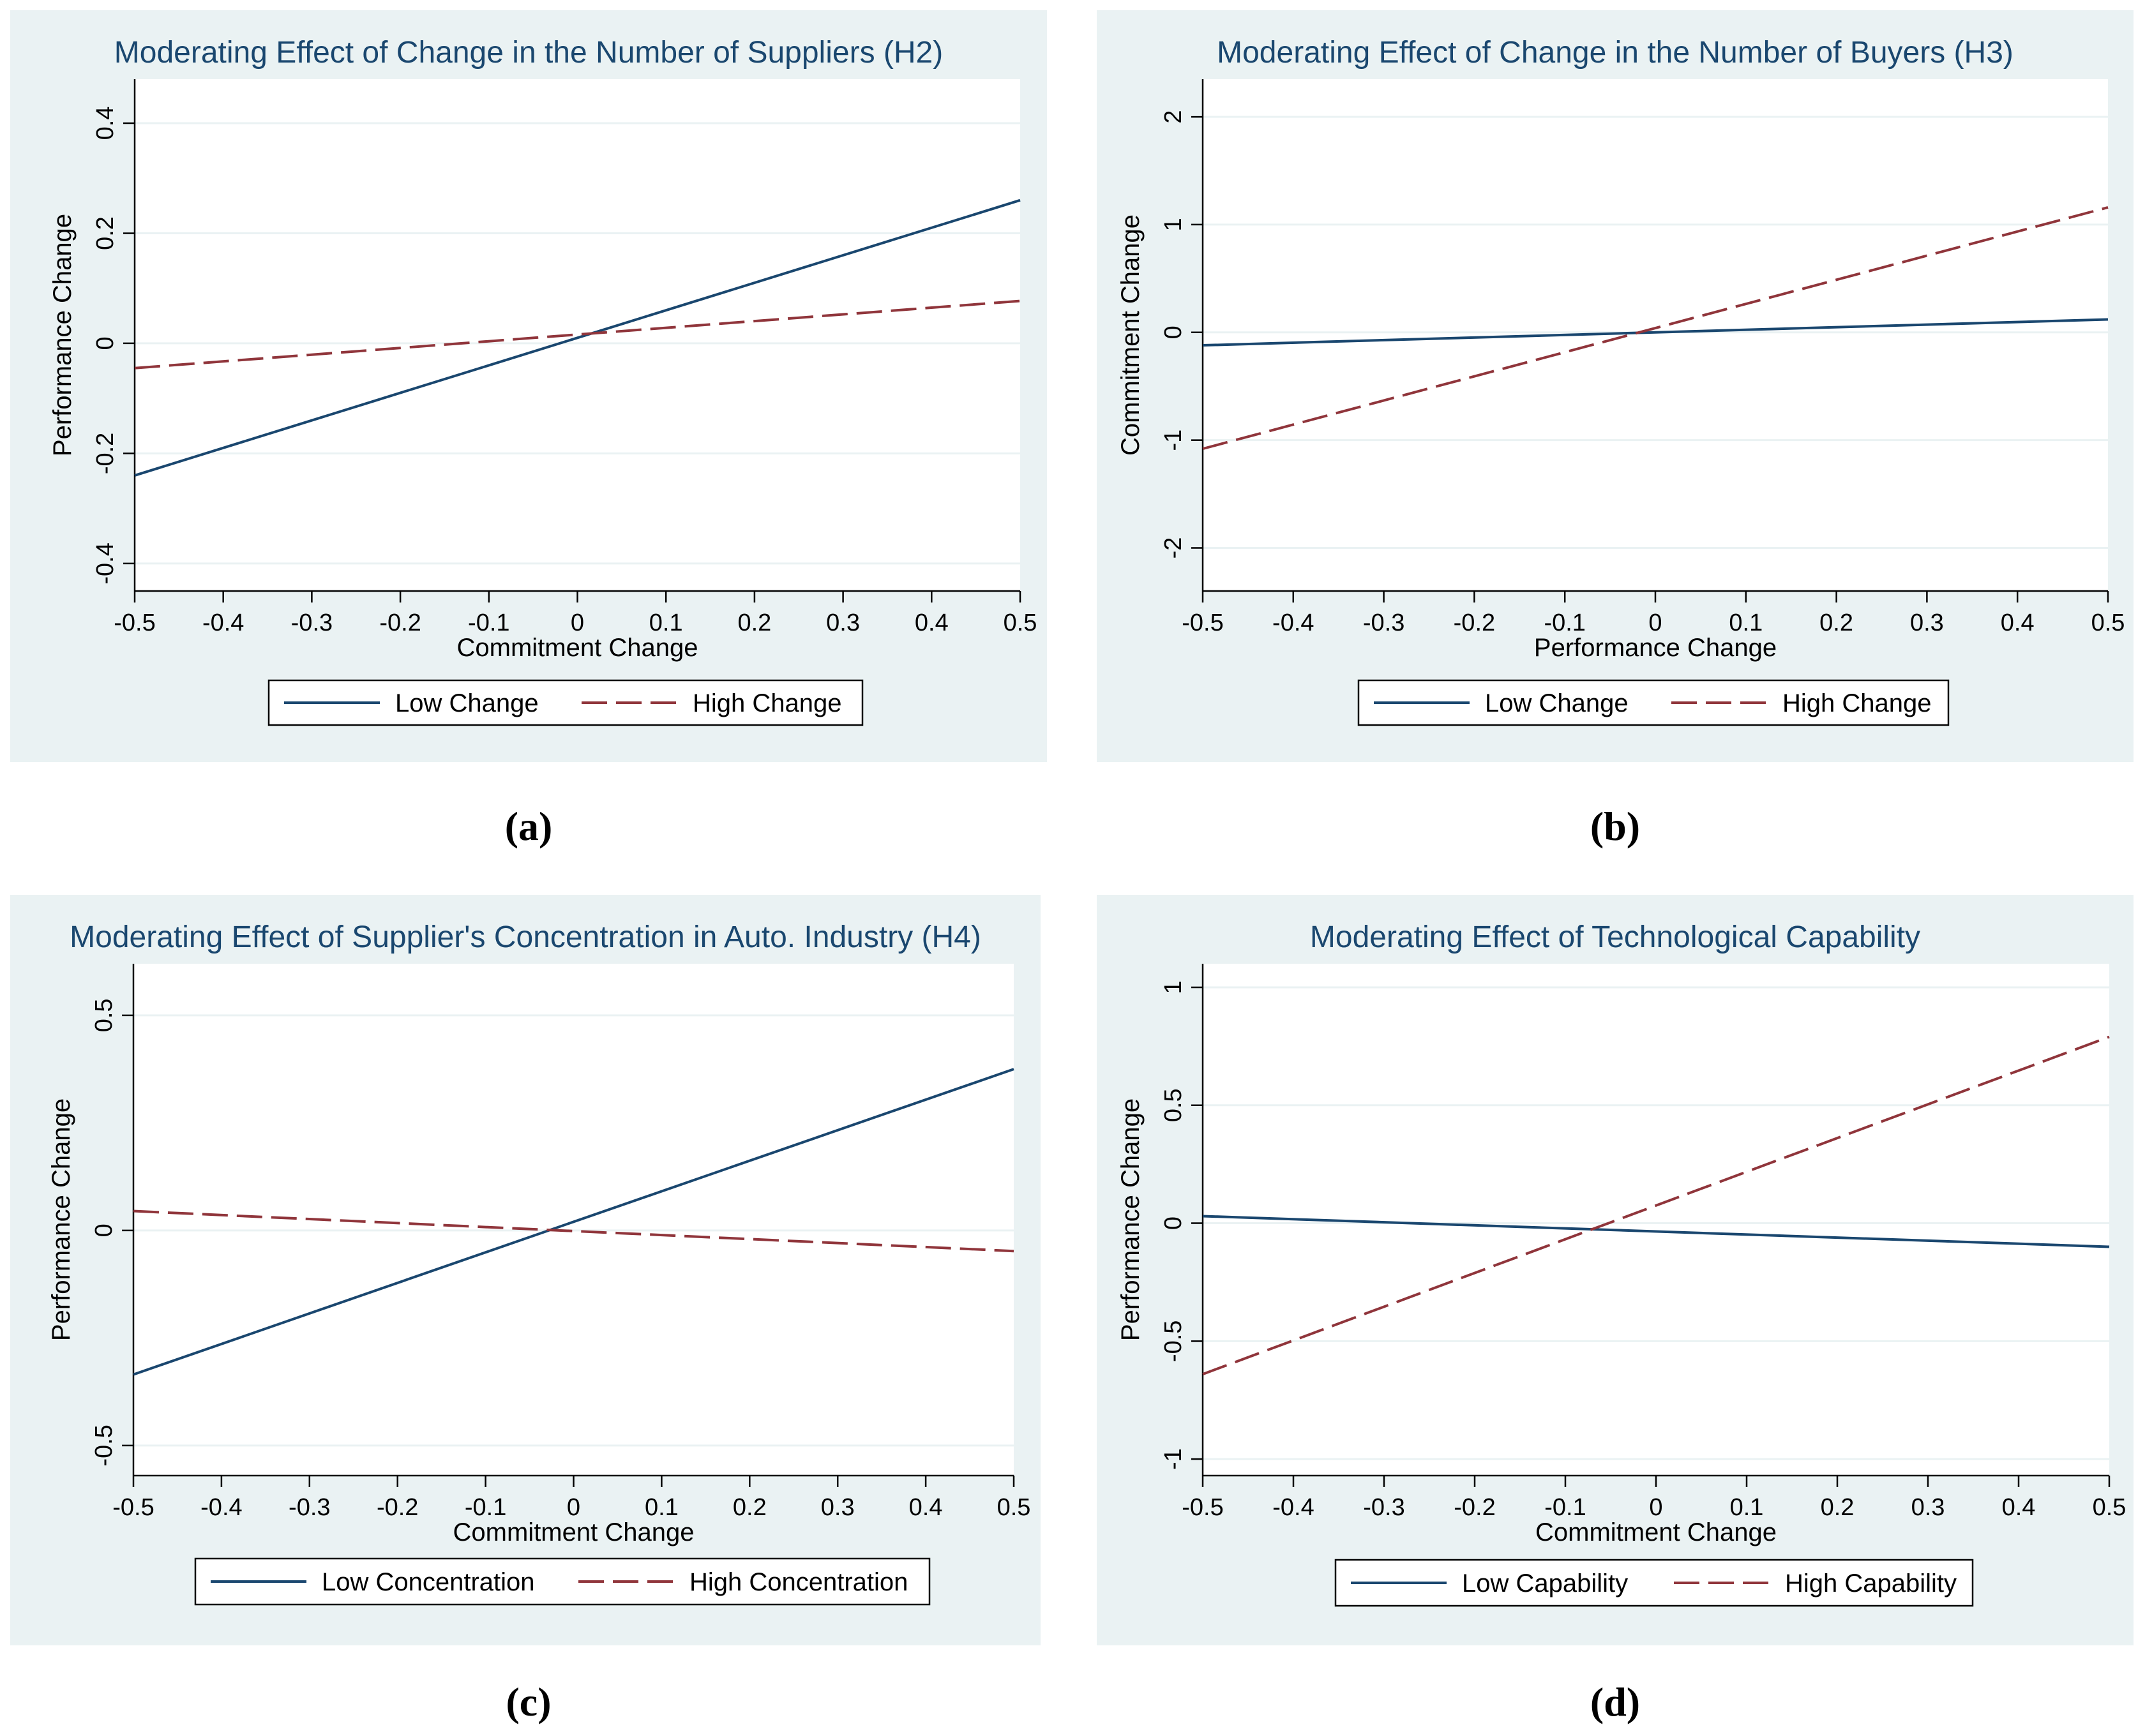 The image size is (2145, 1736). I want to click on legend-box, so click(562, 1581).